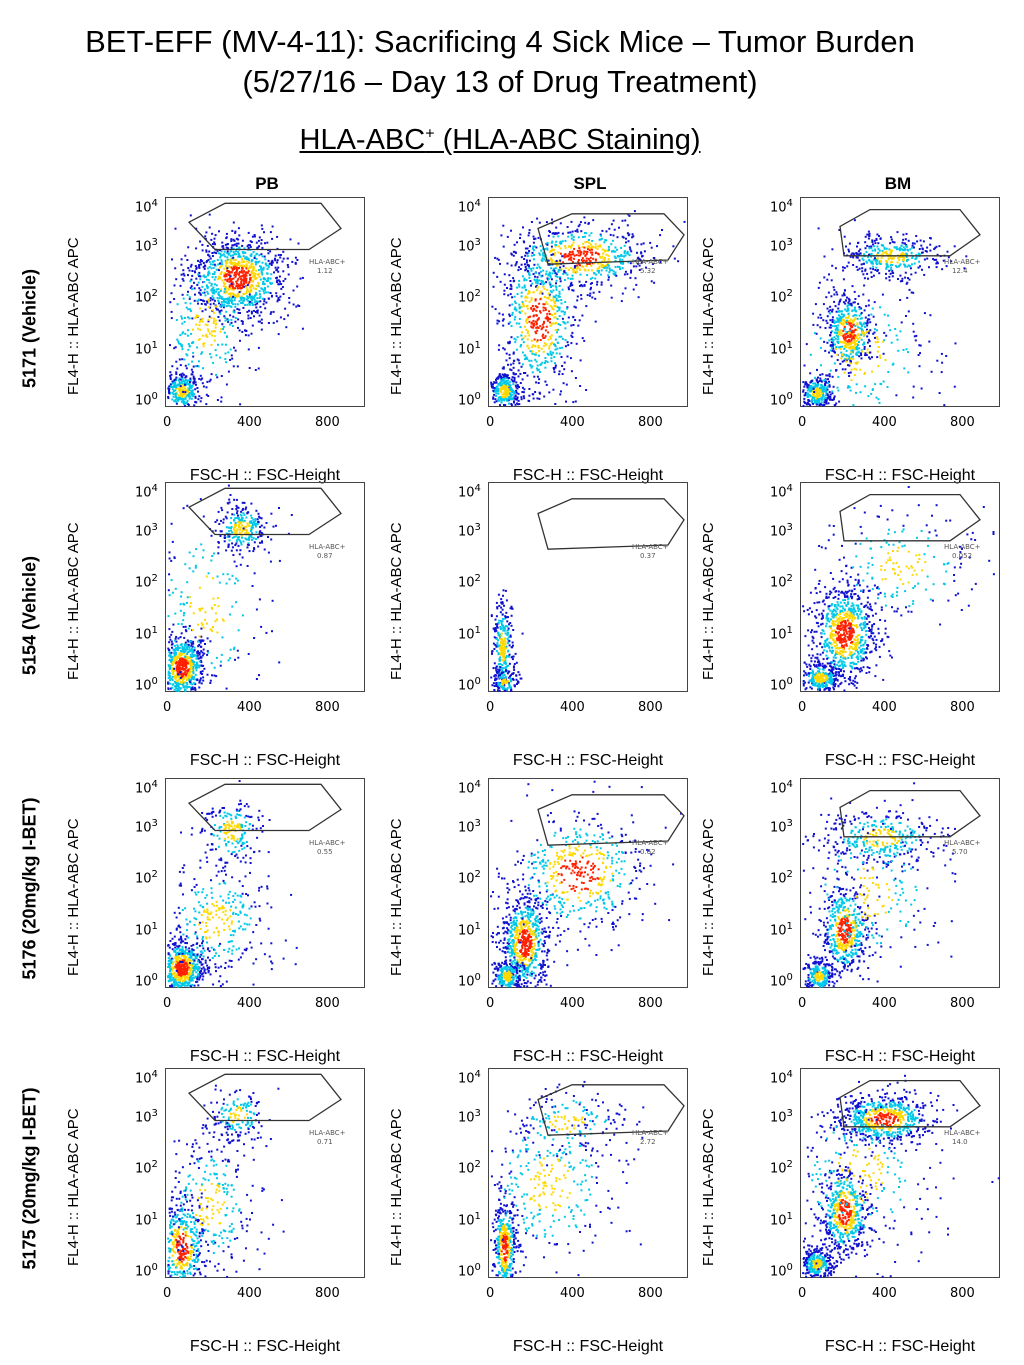  I want to click on data-points, so click(235, 310).